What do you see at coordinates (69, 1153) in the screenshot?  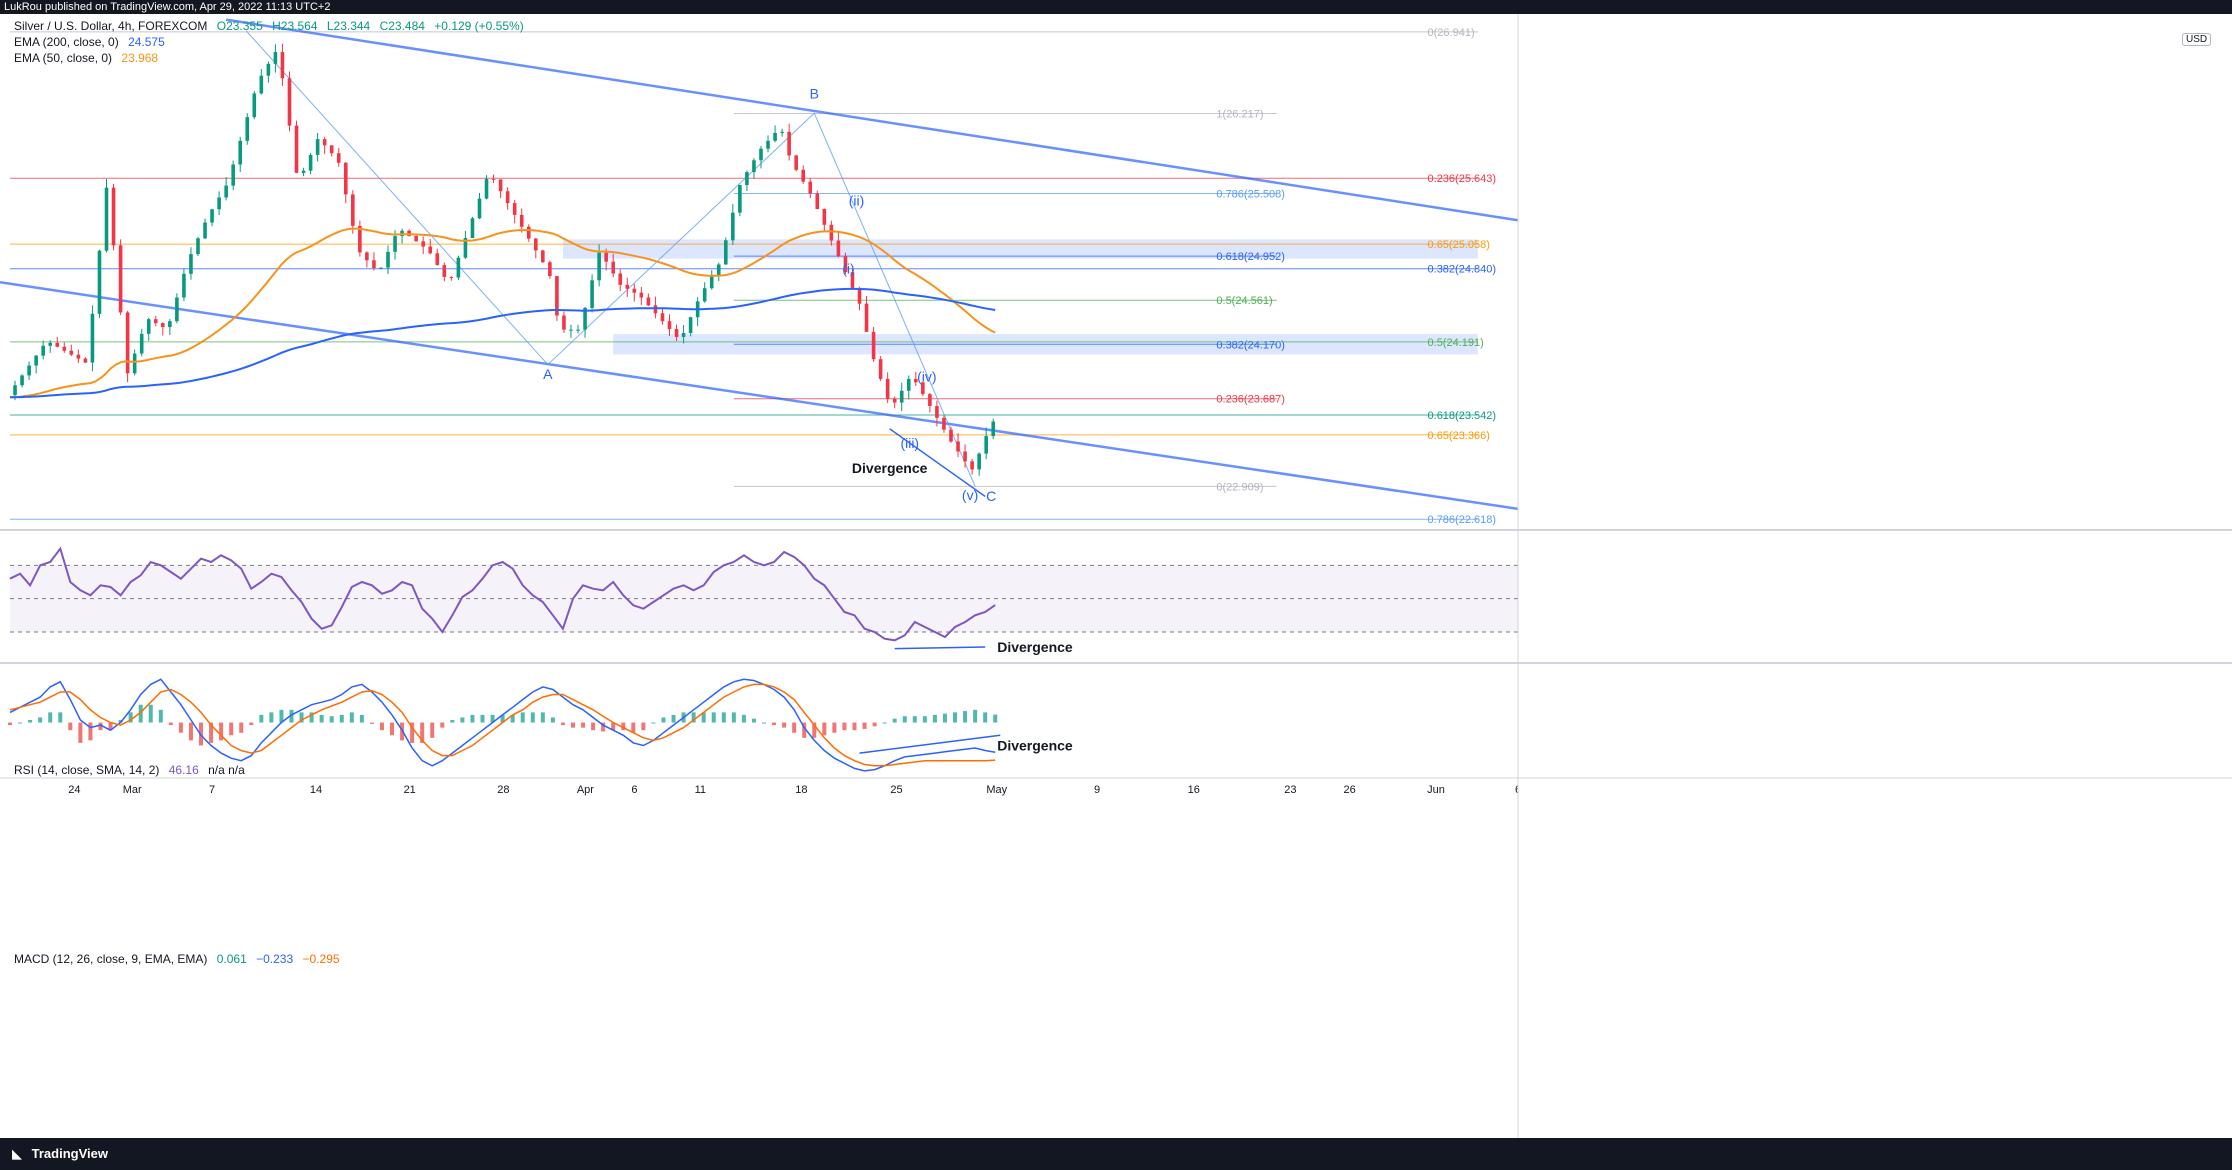 I see `brand-text: TradingView` at bounding box center [69, 1153].